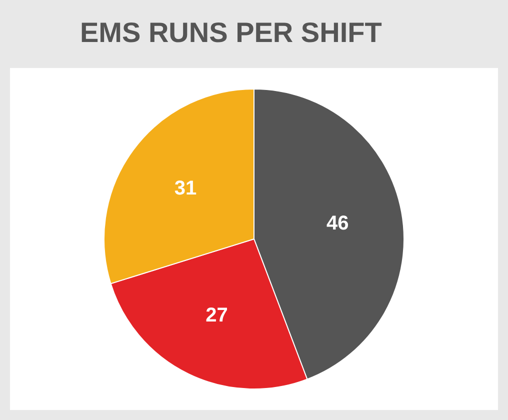 This screenshot has height=420, width=508. Describe the element at coordinates (231, 32) in the screenshot. I see `chart-title: EMS RUNS PER SHIFT` at that location.